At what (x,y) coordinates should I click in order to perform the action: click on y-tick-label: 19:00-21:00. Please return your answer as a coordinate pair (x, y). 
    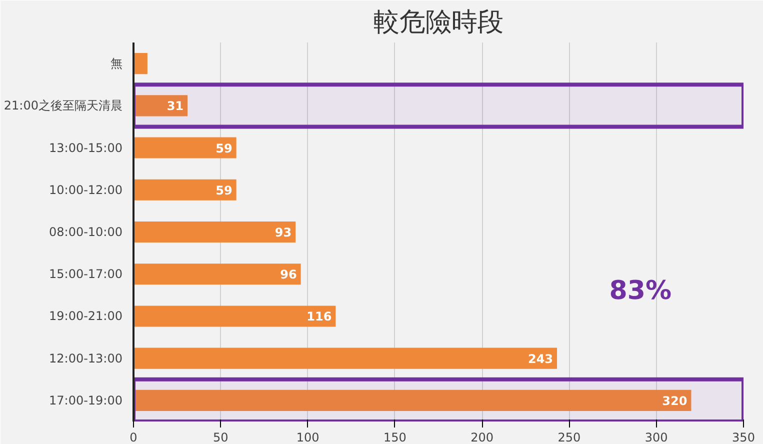
    Looking at the image, I should click on (86, 316).